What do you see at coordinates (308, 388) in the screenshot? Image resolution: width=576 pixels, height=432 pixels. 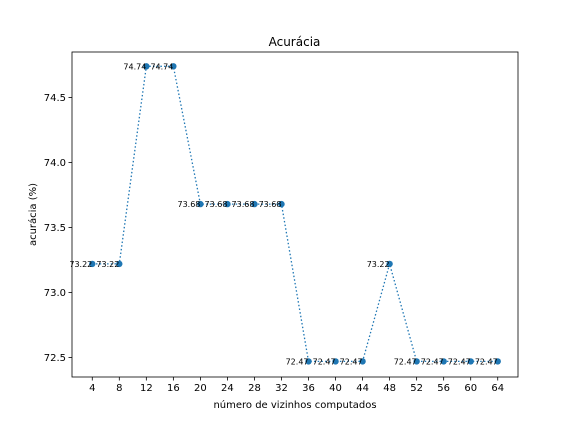 I see `x-tick-label: 36` at bounding box center [308, 388].